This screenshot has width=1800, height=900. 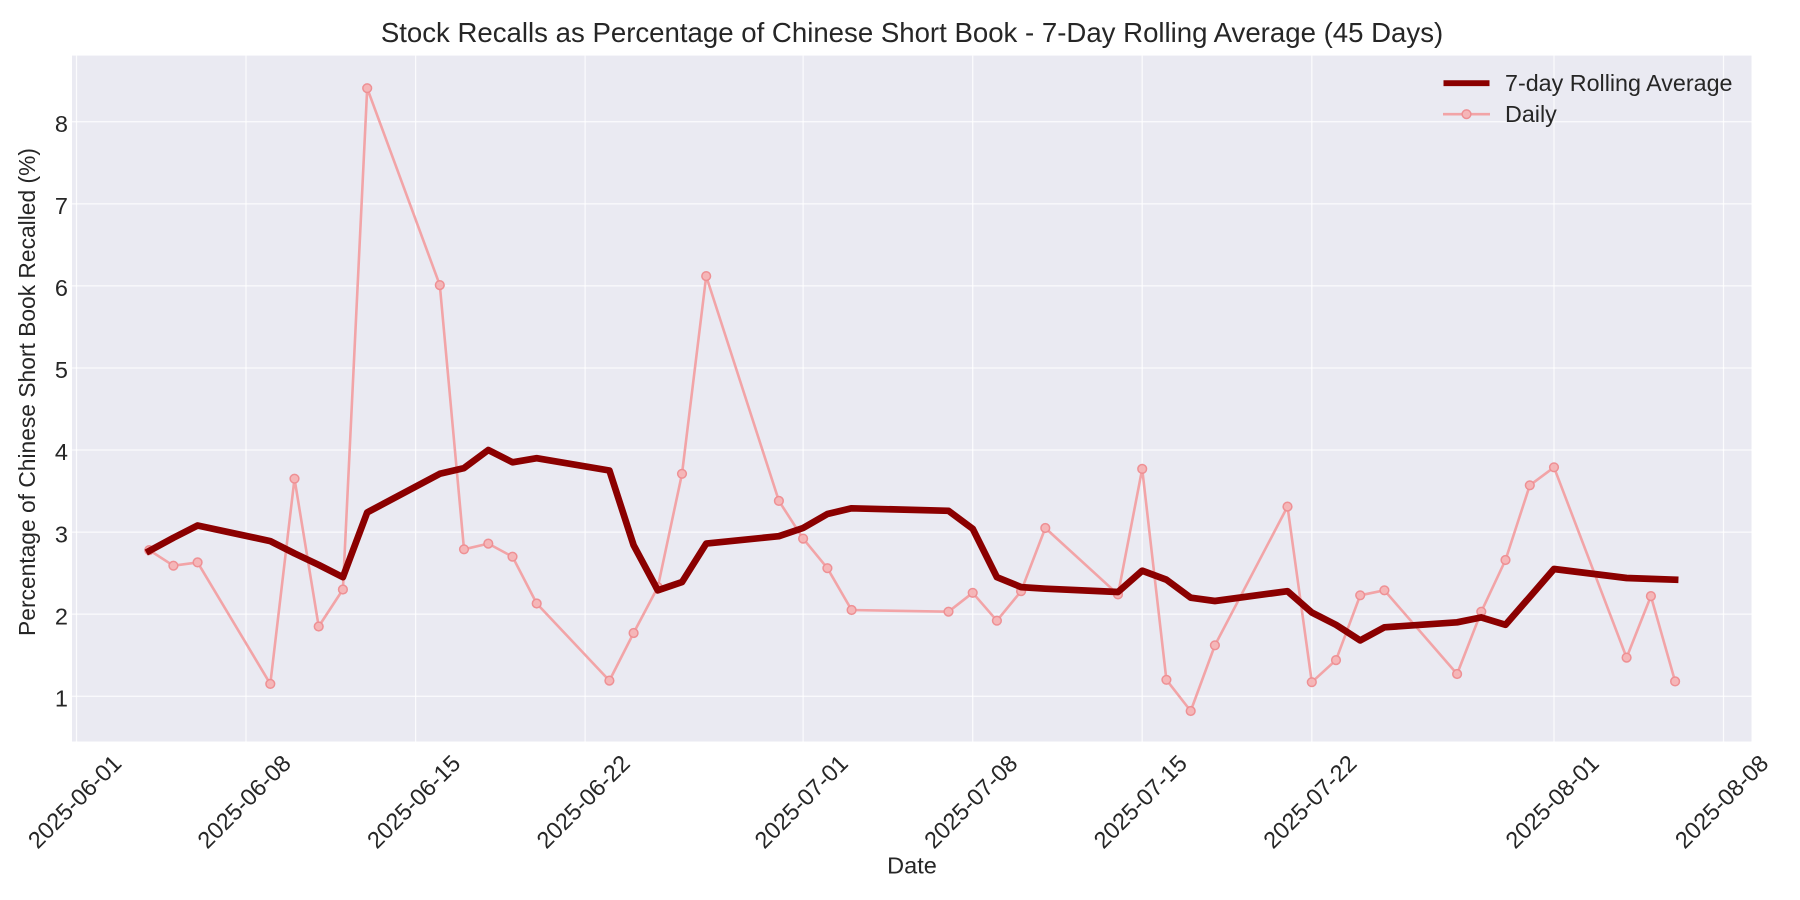 I want to click on svg-text: 5, so click(x=61, y=370).